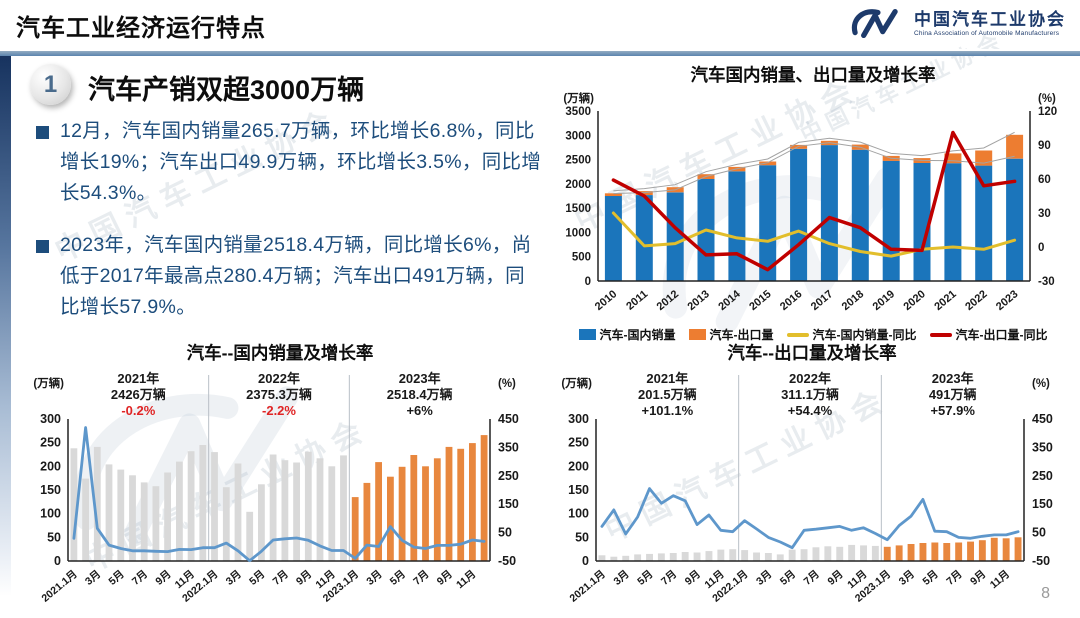 This screenshot has height=618, width=1080. Describe the element at coordinates (1000, 579) in the screenshot. I see `svg-text: 11月` at that location.